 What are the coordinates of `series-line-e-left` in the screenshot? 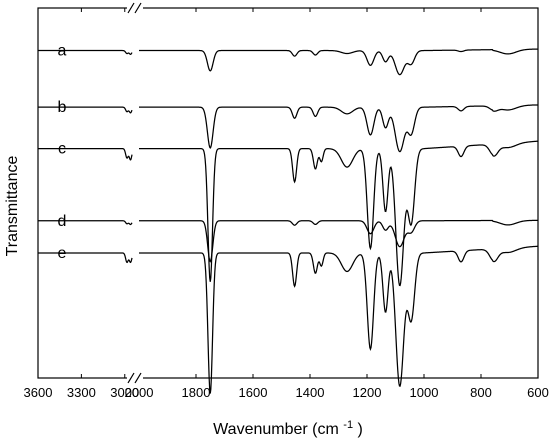 It's located at (85, 258).